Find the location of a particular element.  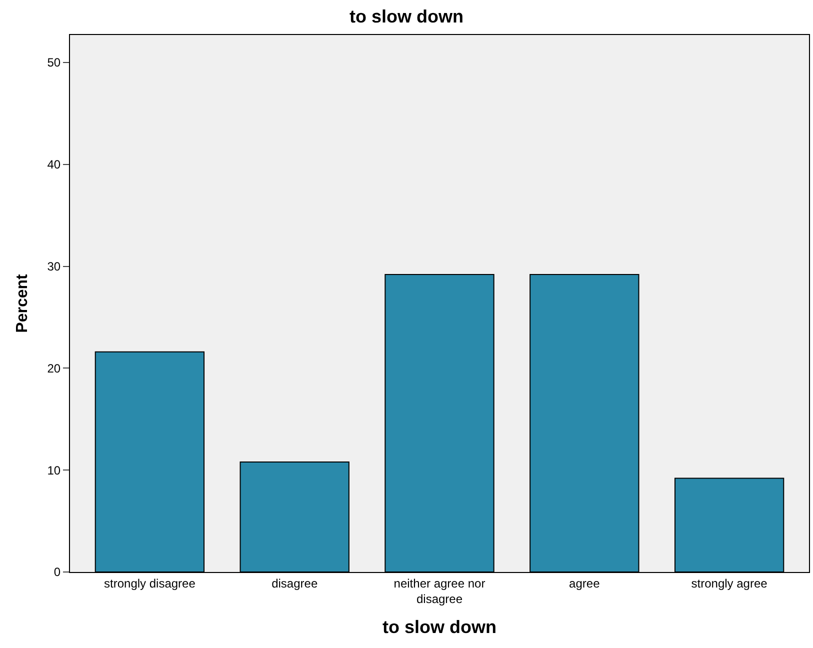

chart-title: to slow down is located at coordinates (407, 16).